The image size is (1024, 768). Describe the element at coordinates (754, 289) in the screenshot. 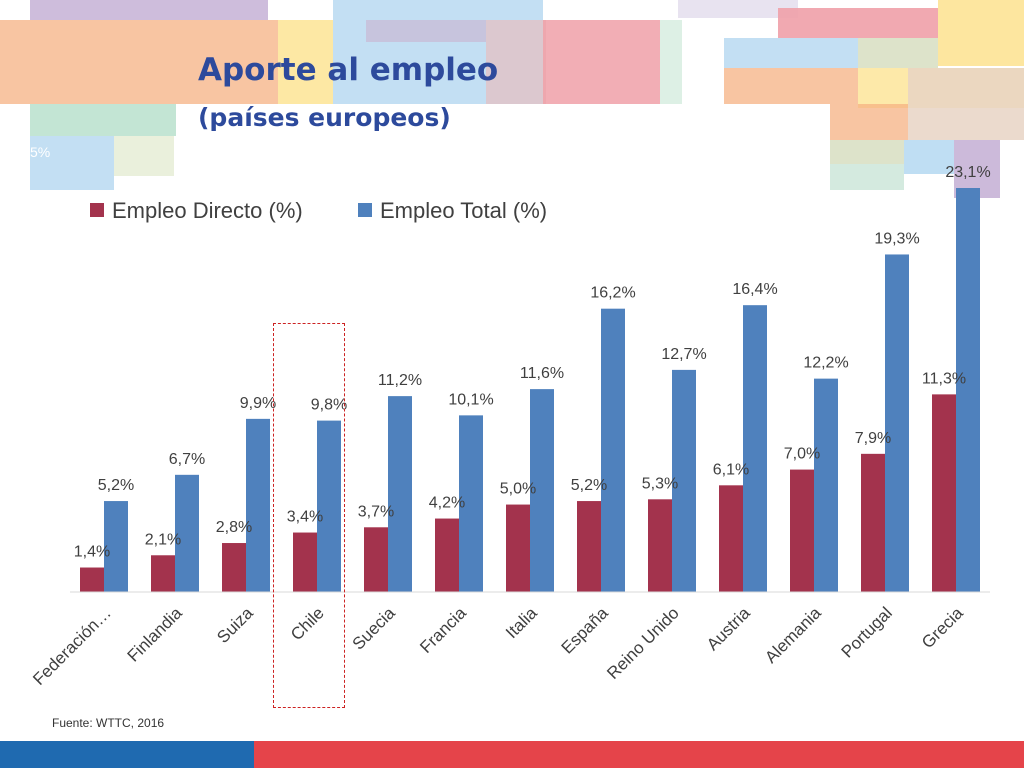

I see `data-label: 16,4%` at that location.